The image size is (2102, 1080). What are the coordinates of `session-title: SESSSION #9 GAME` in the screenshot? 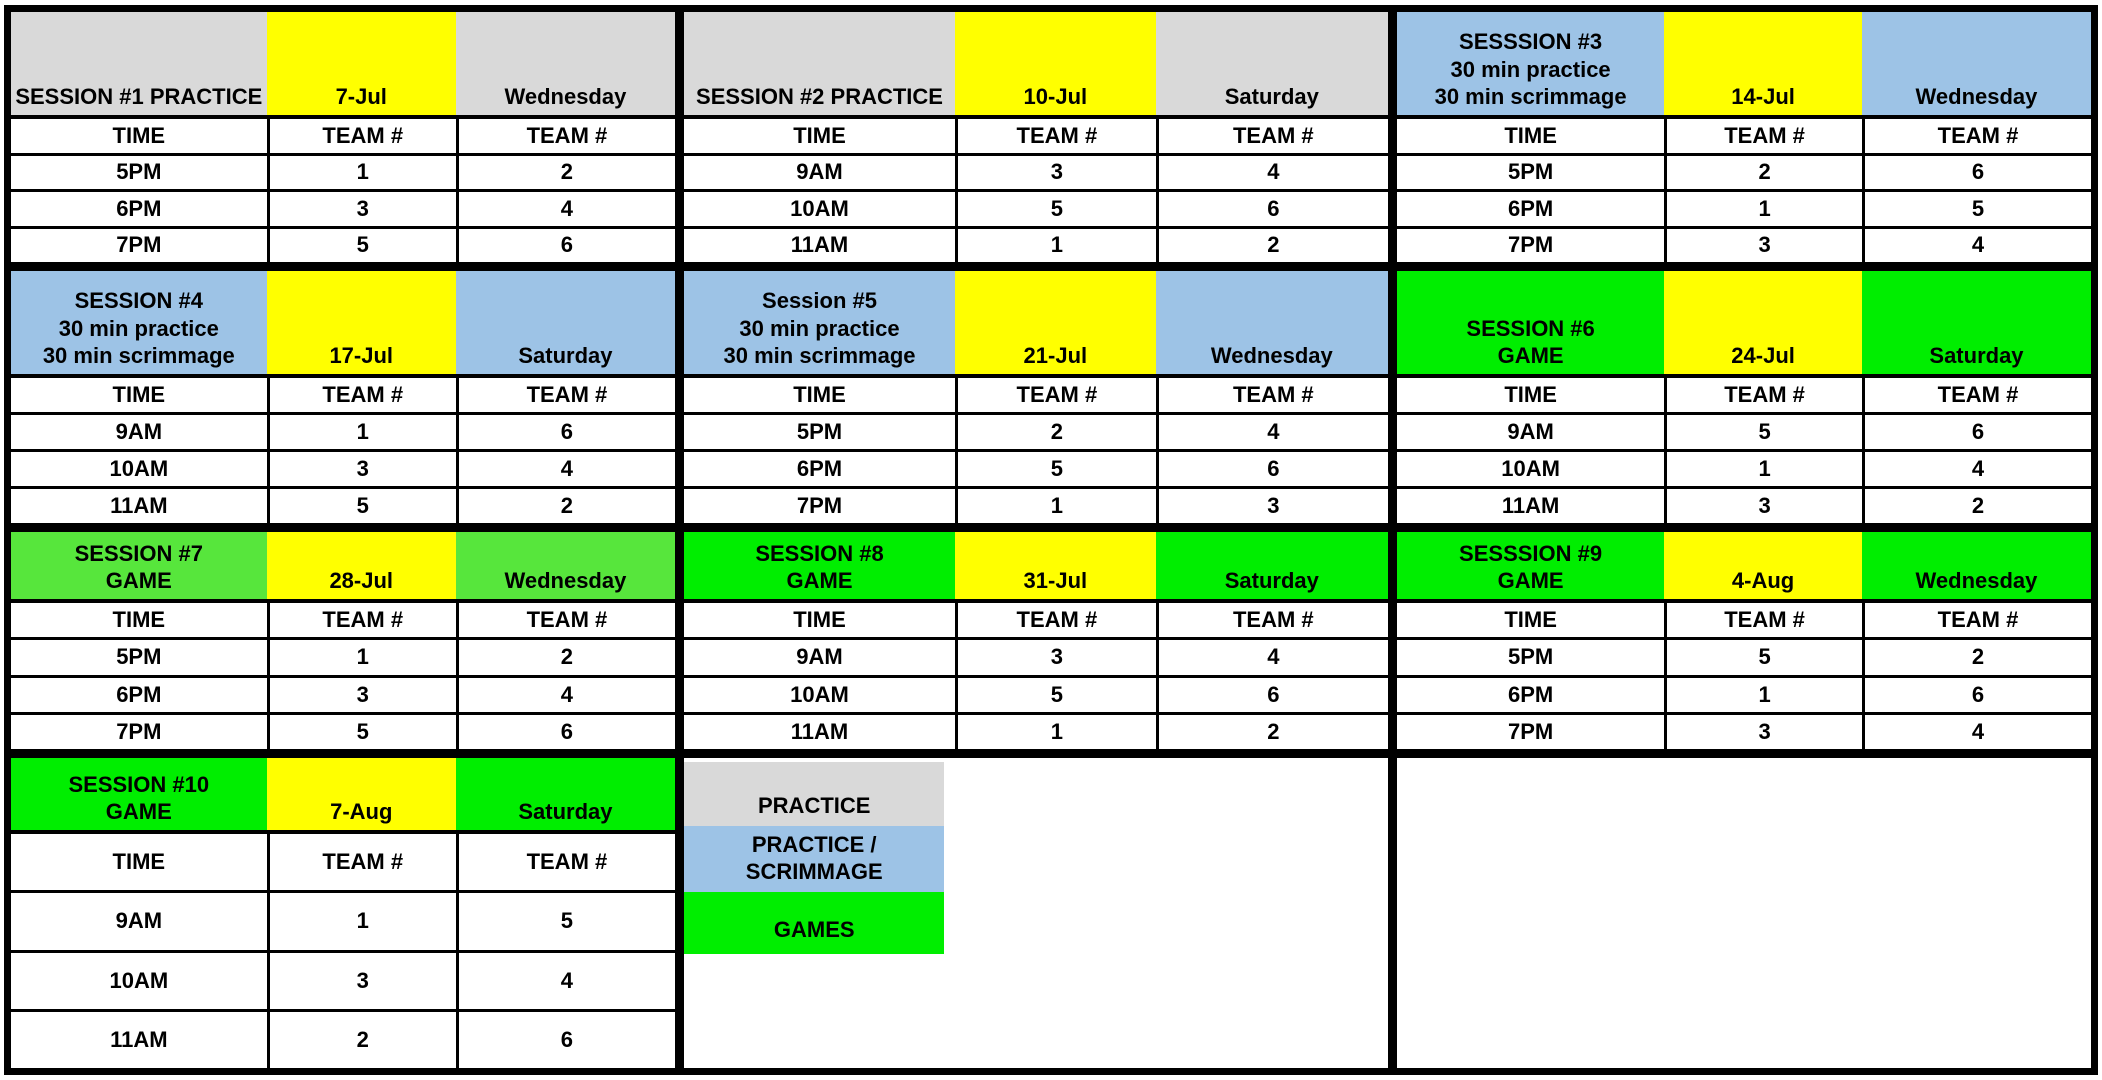 It's located at (1531, 565).